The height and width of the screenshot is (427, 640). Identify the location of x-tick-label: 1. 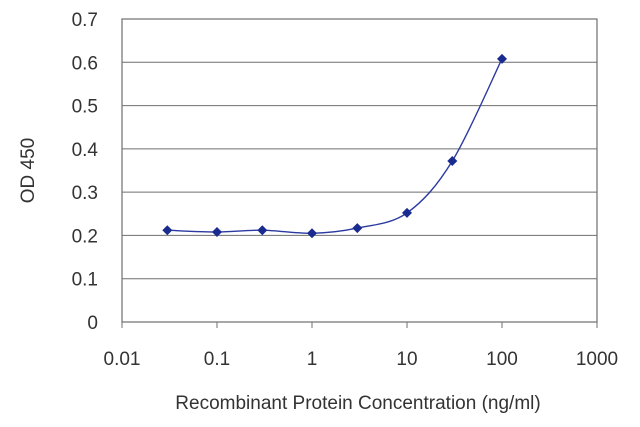
(312, 359).